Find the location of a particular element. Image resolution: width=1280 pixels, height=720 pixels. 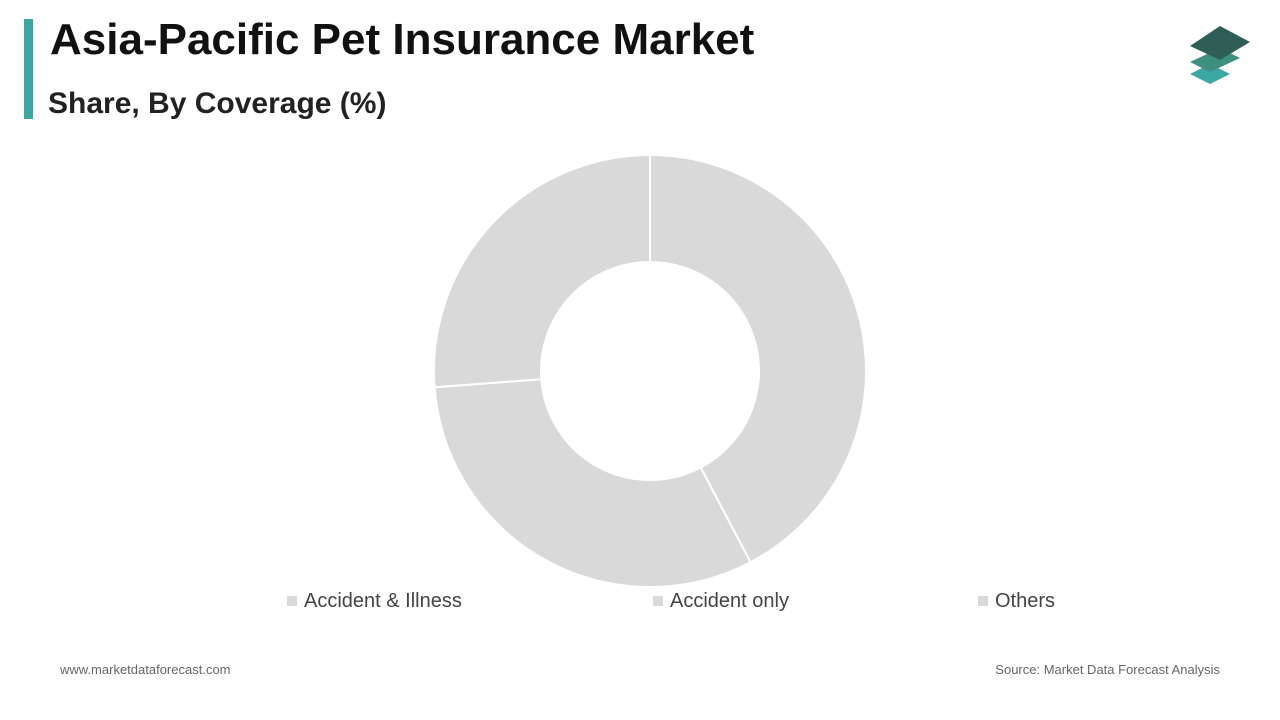

legend-item-others: Others is located at coordinates (1016, 601).